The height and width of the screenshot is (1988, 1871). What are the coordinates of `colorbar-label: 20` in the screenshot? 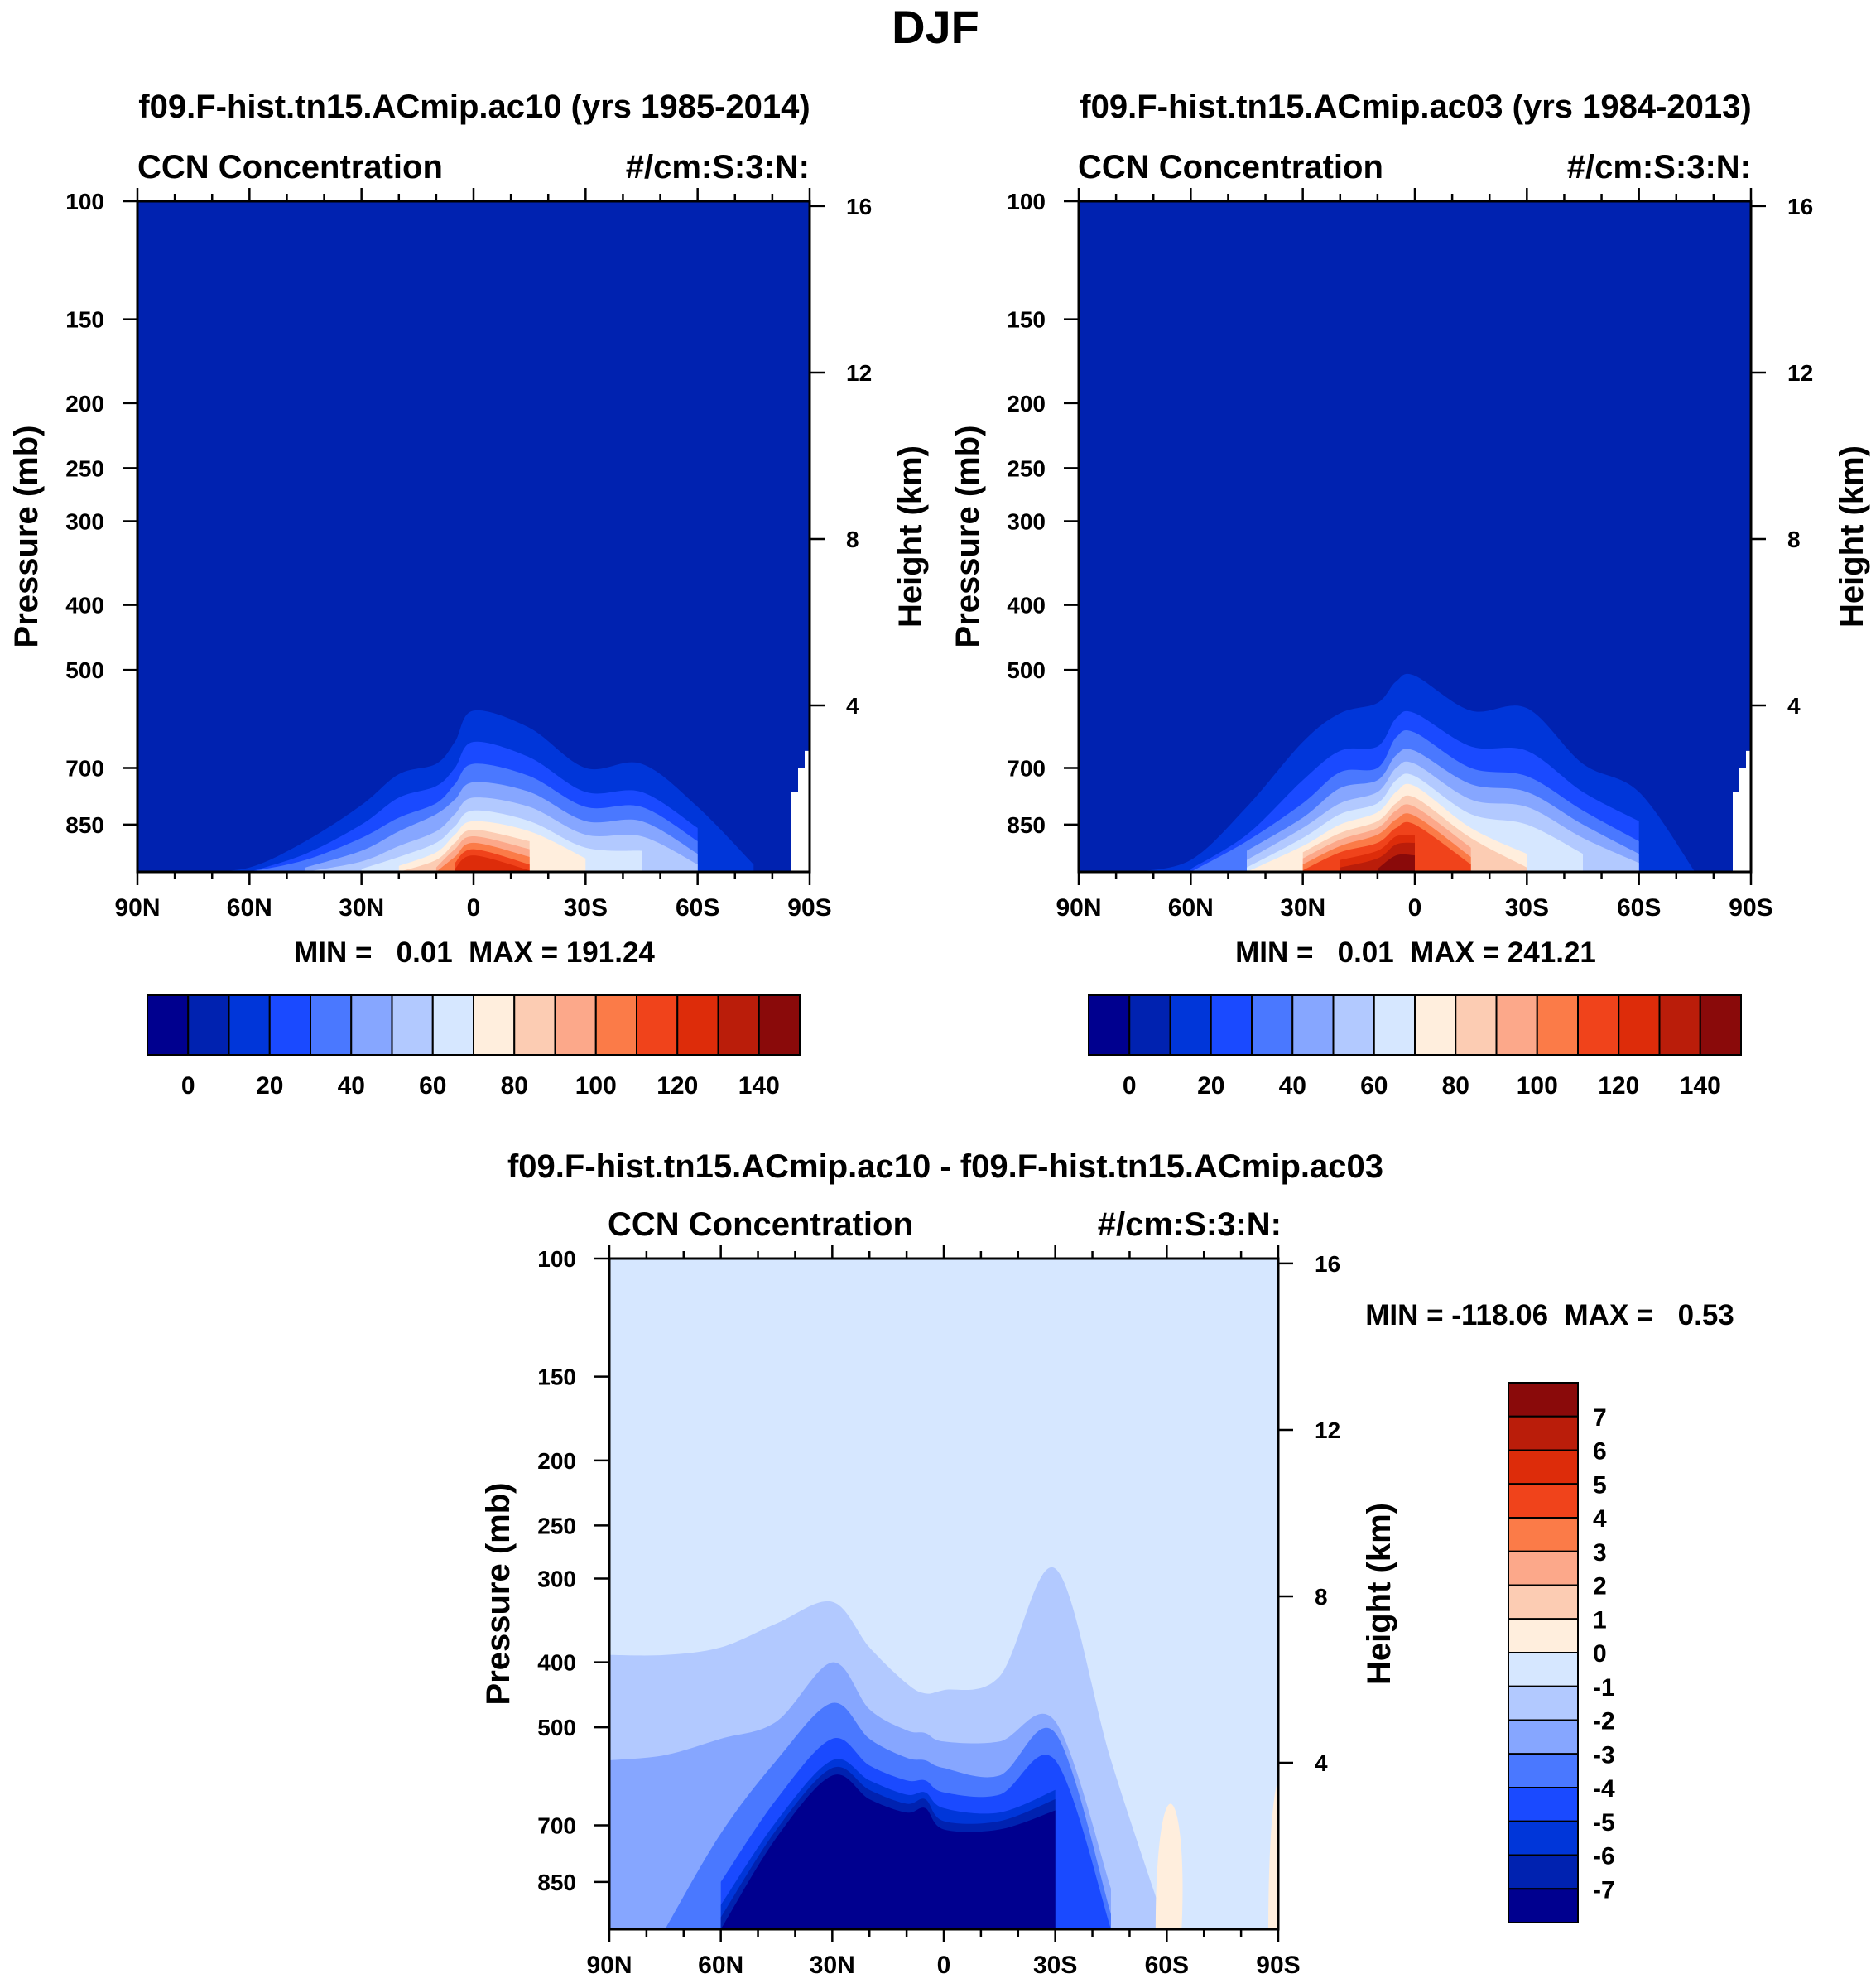 It's located at (1211, 1086).